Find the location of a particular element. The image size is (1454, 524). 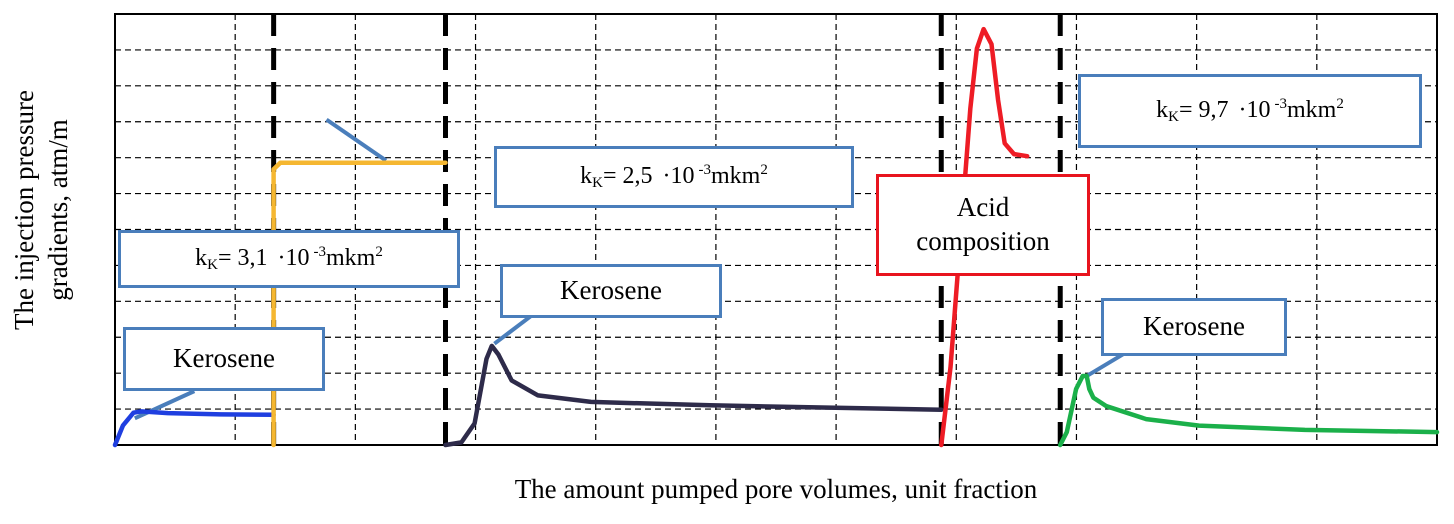

kk-2-5-sub: K is located at coordinates (597, 183).